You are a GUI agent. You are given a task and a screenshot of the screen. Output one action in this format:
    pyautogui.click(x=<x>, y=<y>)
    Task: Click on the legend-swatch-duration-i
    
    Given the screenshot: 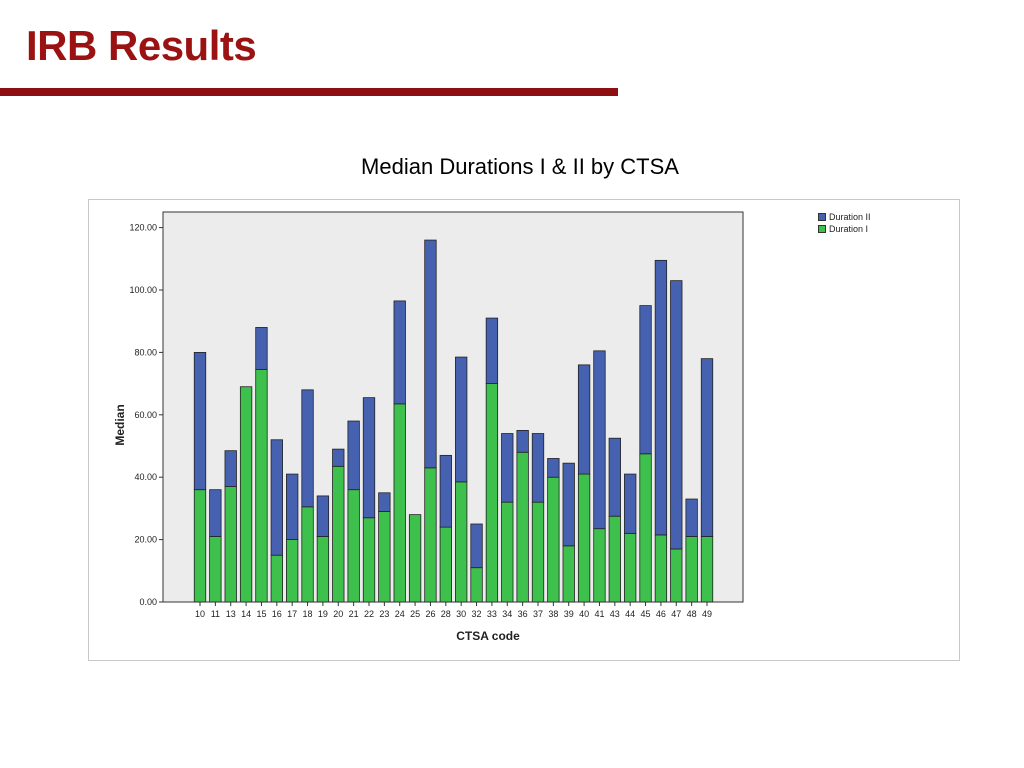 What is the action you would take?
    pyautogui.click(x=822, y=229)
    